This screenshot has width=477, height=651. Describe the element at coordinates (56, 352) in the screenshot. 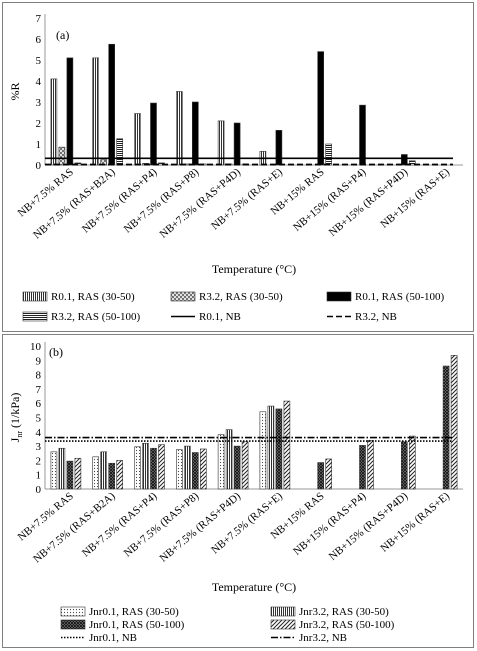

I see `panel-label: (b)` at that location.